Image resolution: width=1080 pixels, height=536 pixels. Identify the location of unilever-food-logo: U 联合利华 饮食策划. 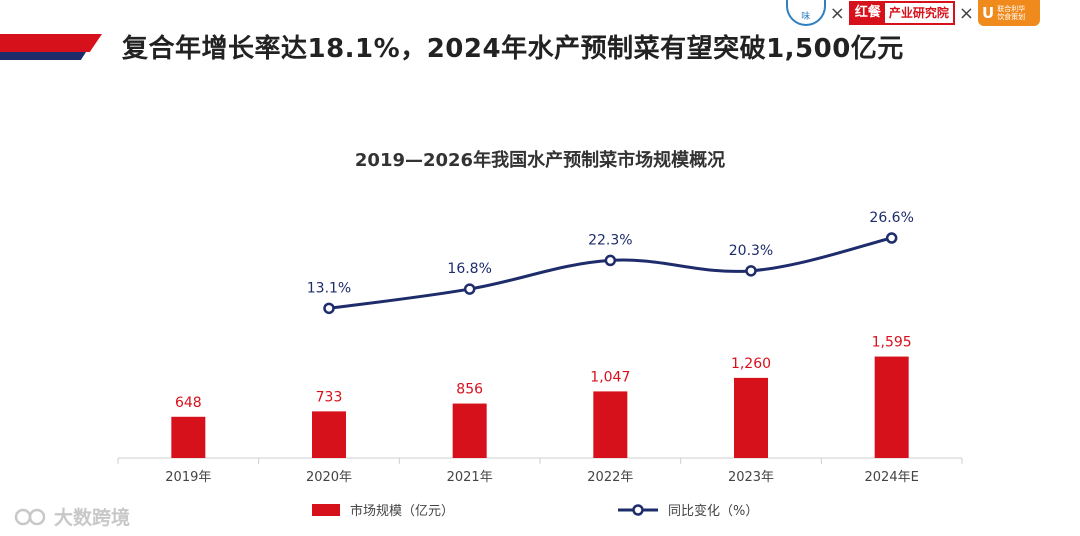
(1009, 13).